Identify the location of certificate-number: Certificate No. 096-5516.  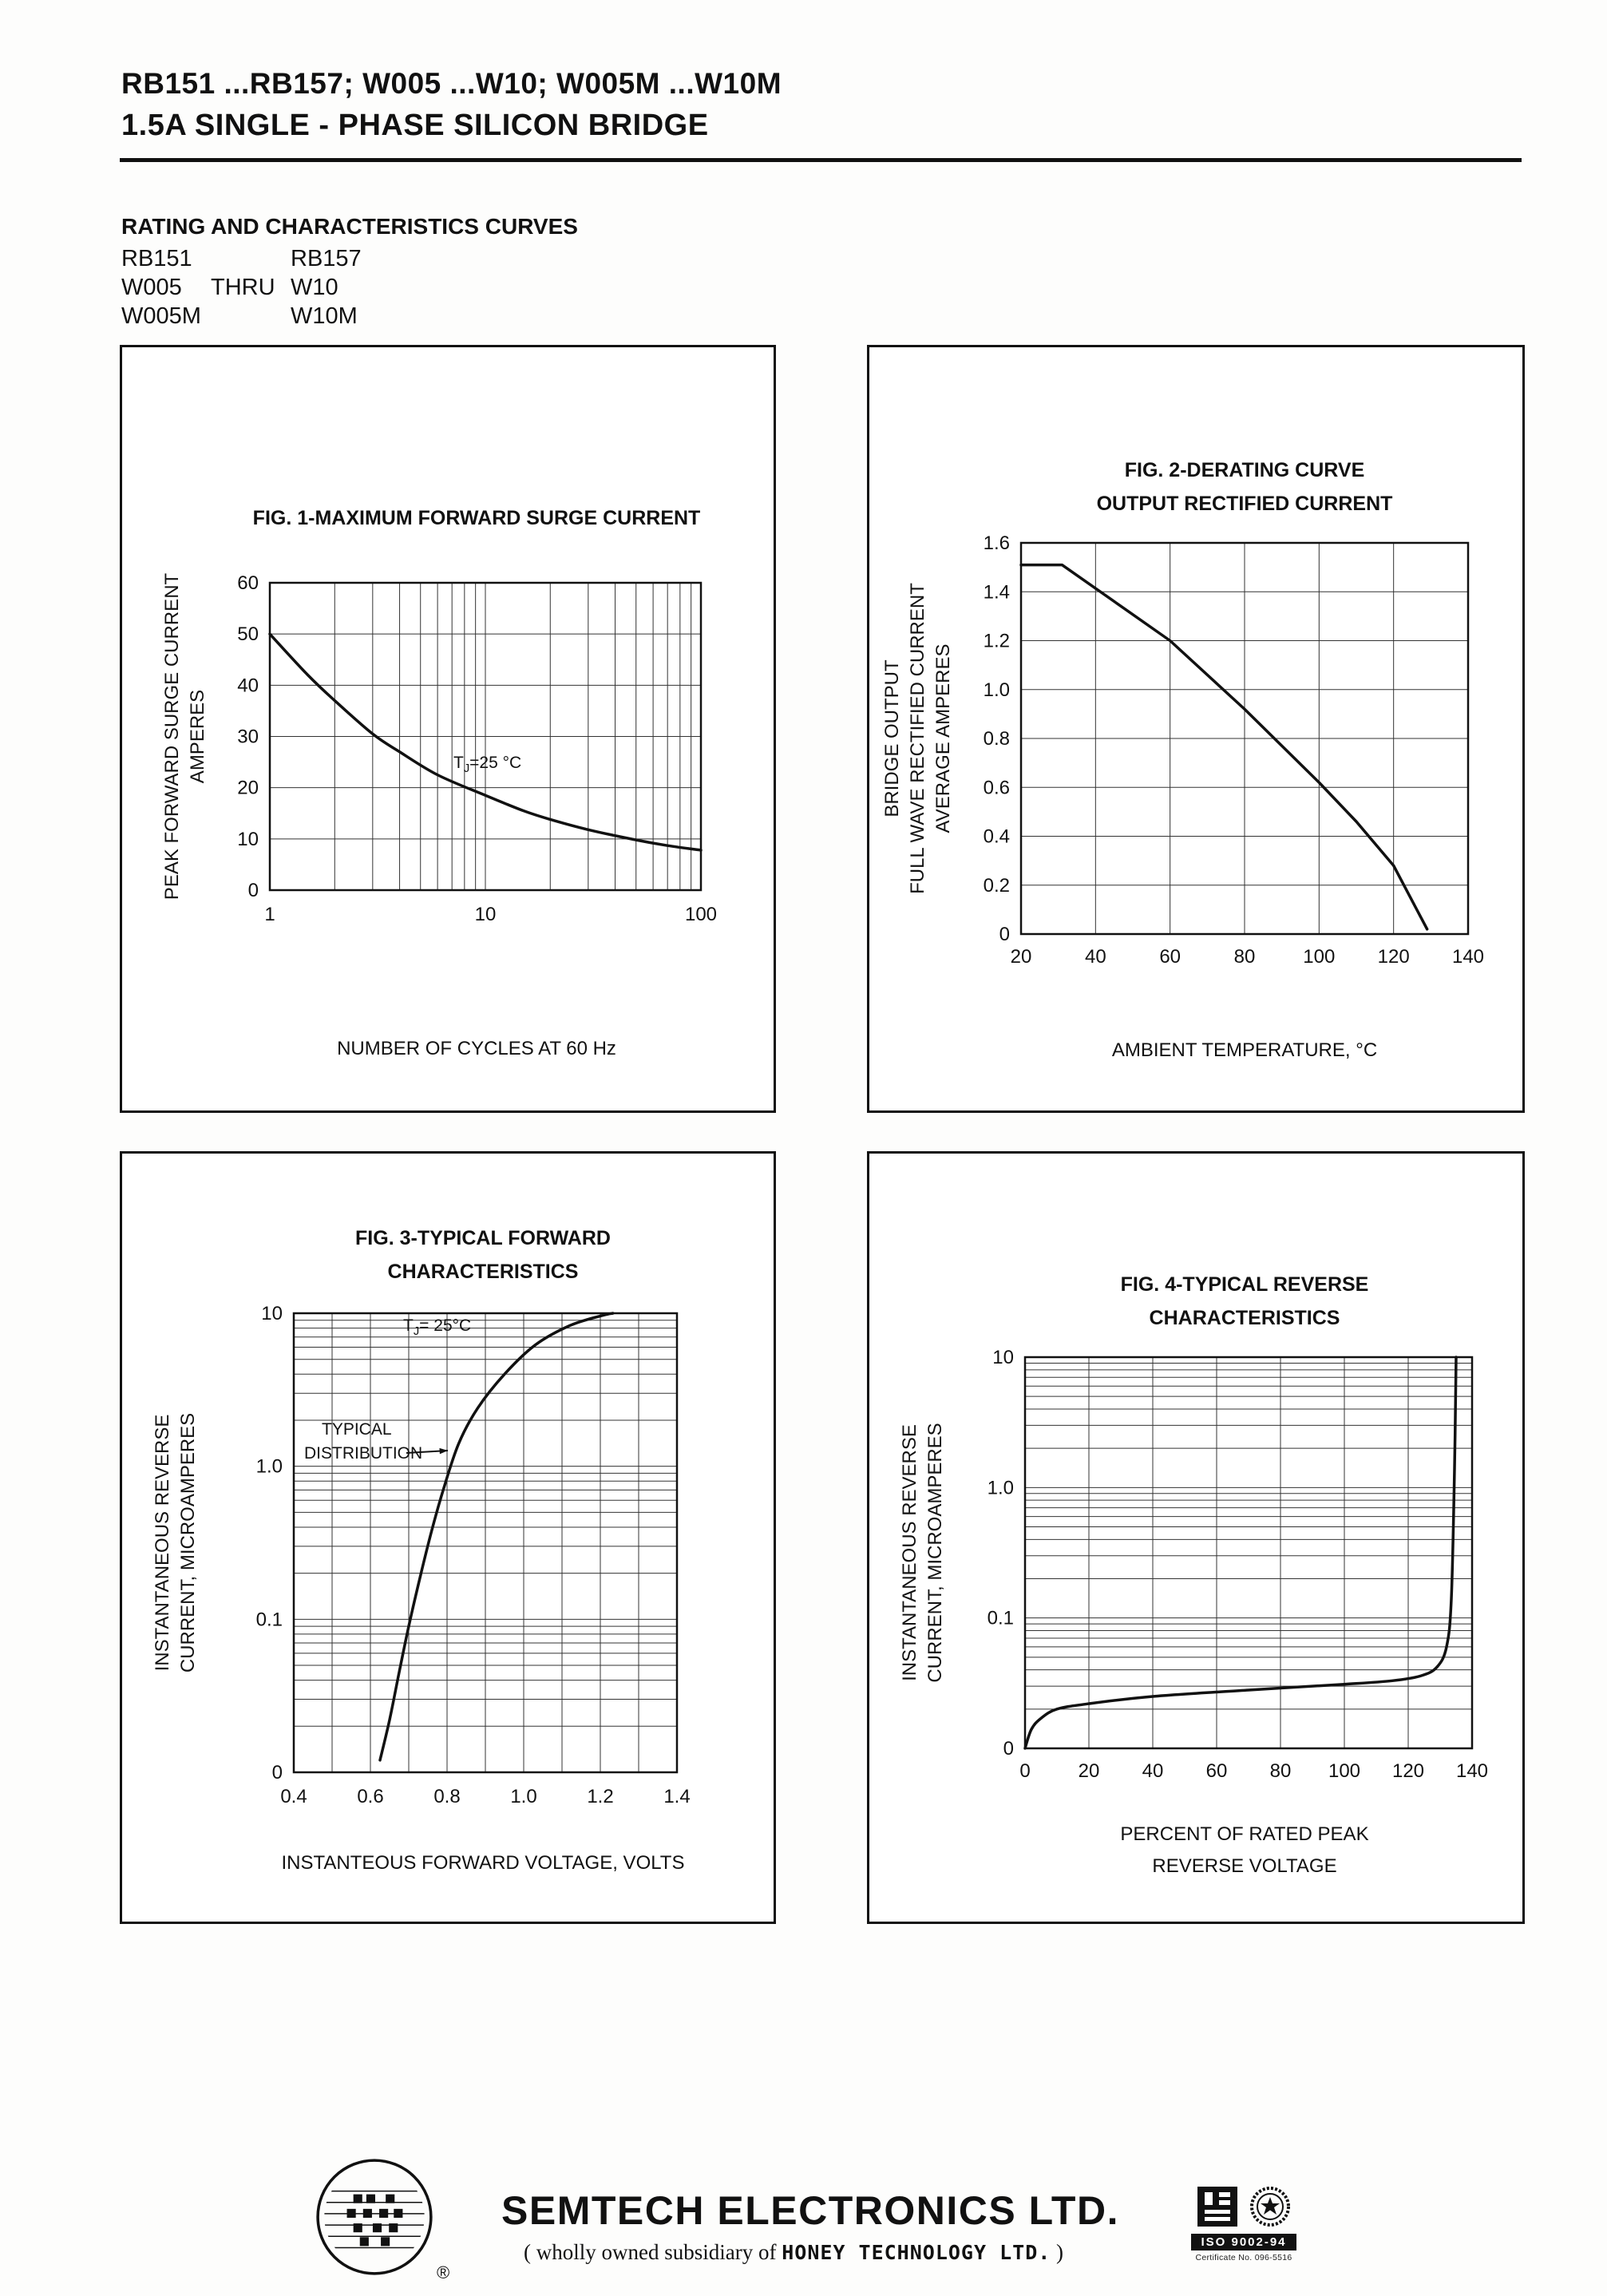
(1243, 2257).